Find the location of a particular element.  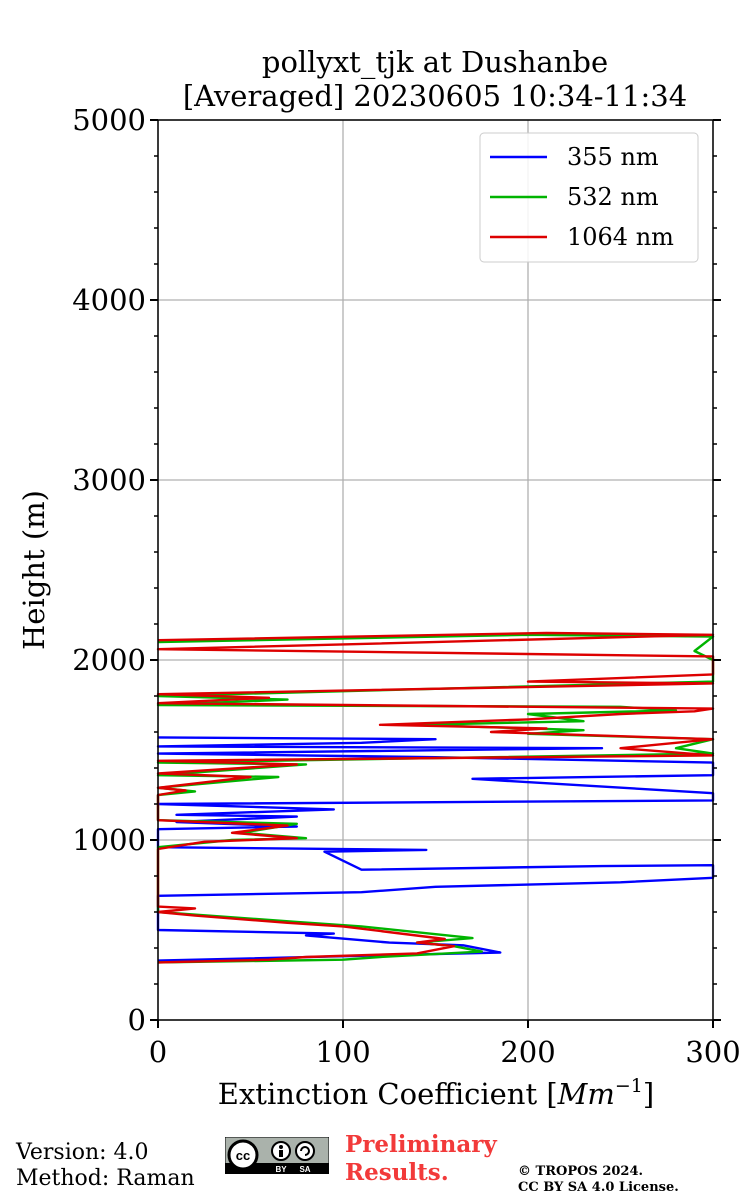

cc-by-sa-badge: cc BY SA is located at coordinates (277, 1155).